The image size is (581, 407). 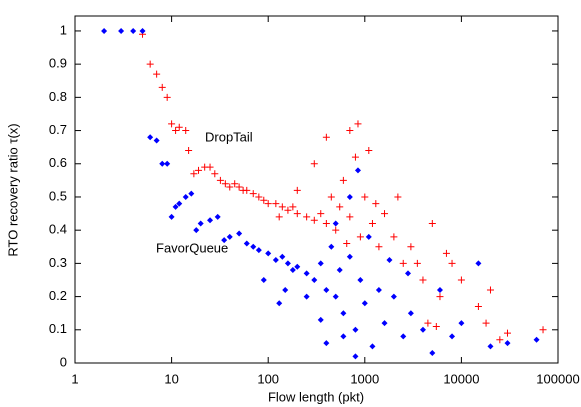 I want to click on y-tick-label: 0, so click(x=63, y=361).